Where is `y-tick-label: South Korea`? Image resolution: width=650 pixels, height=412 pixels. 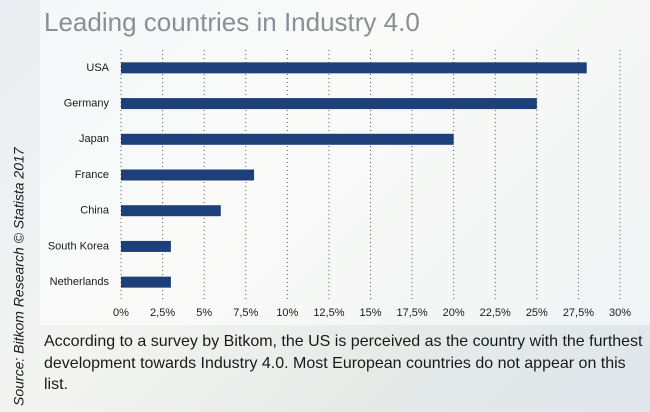 y-tick-label: South Korea is located at coordinates (79, 246).